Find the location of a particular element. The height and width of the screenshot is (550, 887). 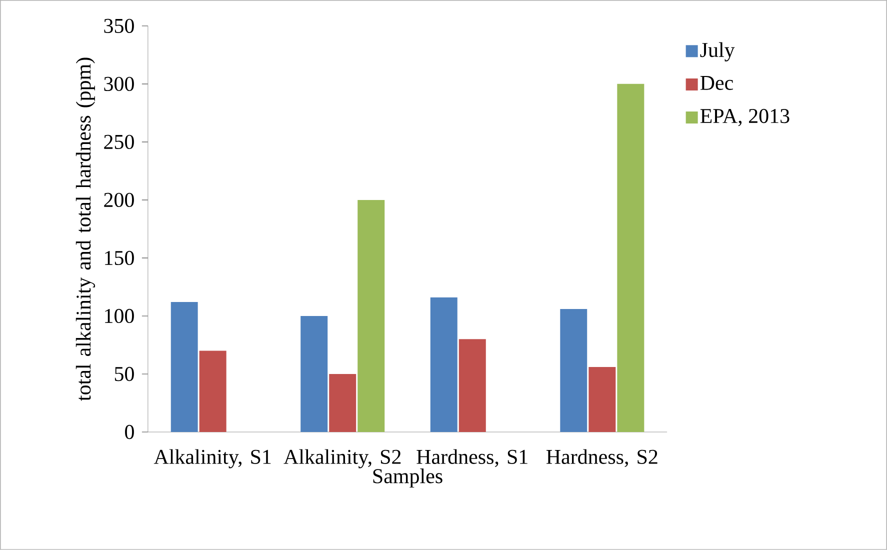

y-tick-label: 200 is located at coordinates (119, 200).